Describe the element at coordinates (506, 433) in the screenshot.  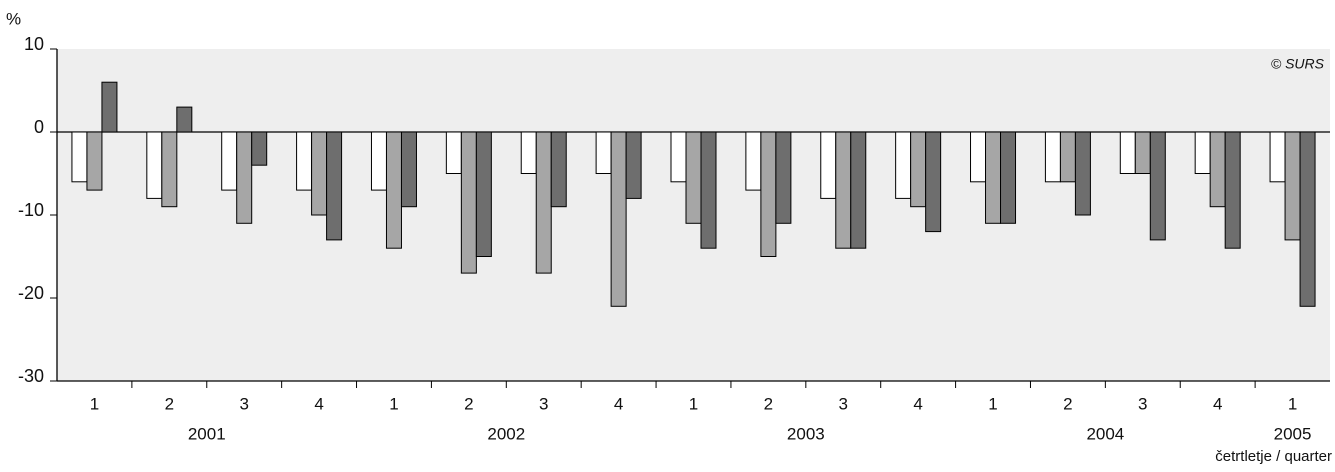
I see `year-label: 2002` at that location.